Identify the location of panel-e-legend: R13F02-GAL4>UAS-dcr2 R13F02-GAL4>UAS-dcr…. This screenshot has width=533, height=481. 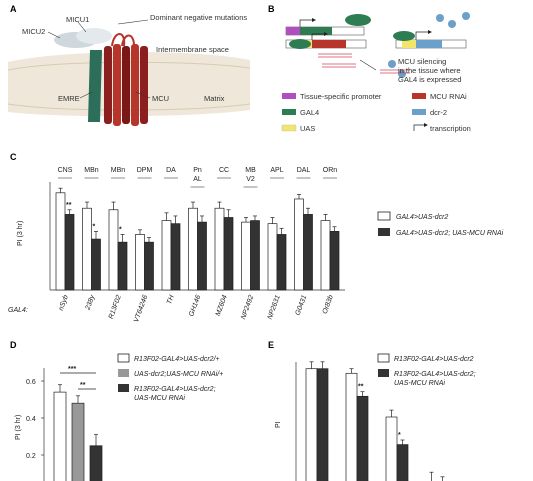
(426, 370).